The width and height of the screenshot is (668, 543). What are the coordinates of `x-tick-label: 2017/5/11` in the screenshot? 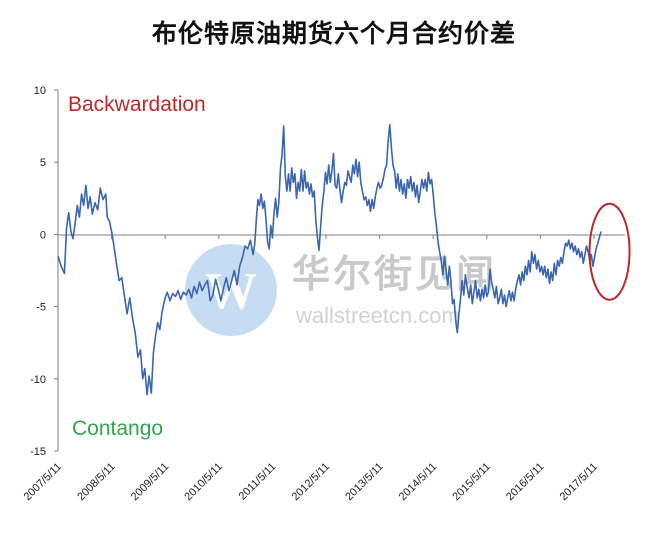 It's located at (579, 482).